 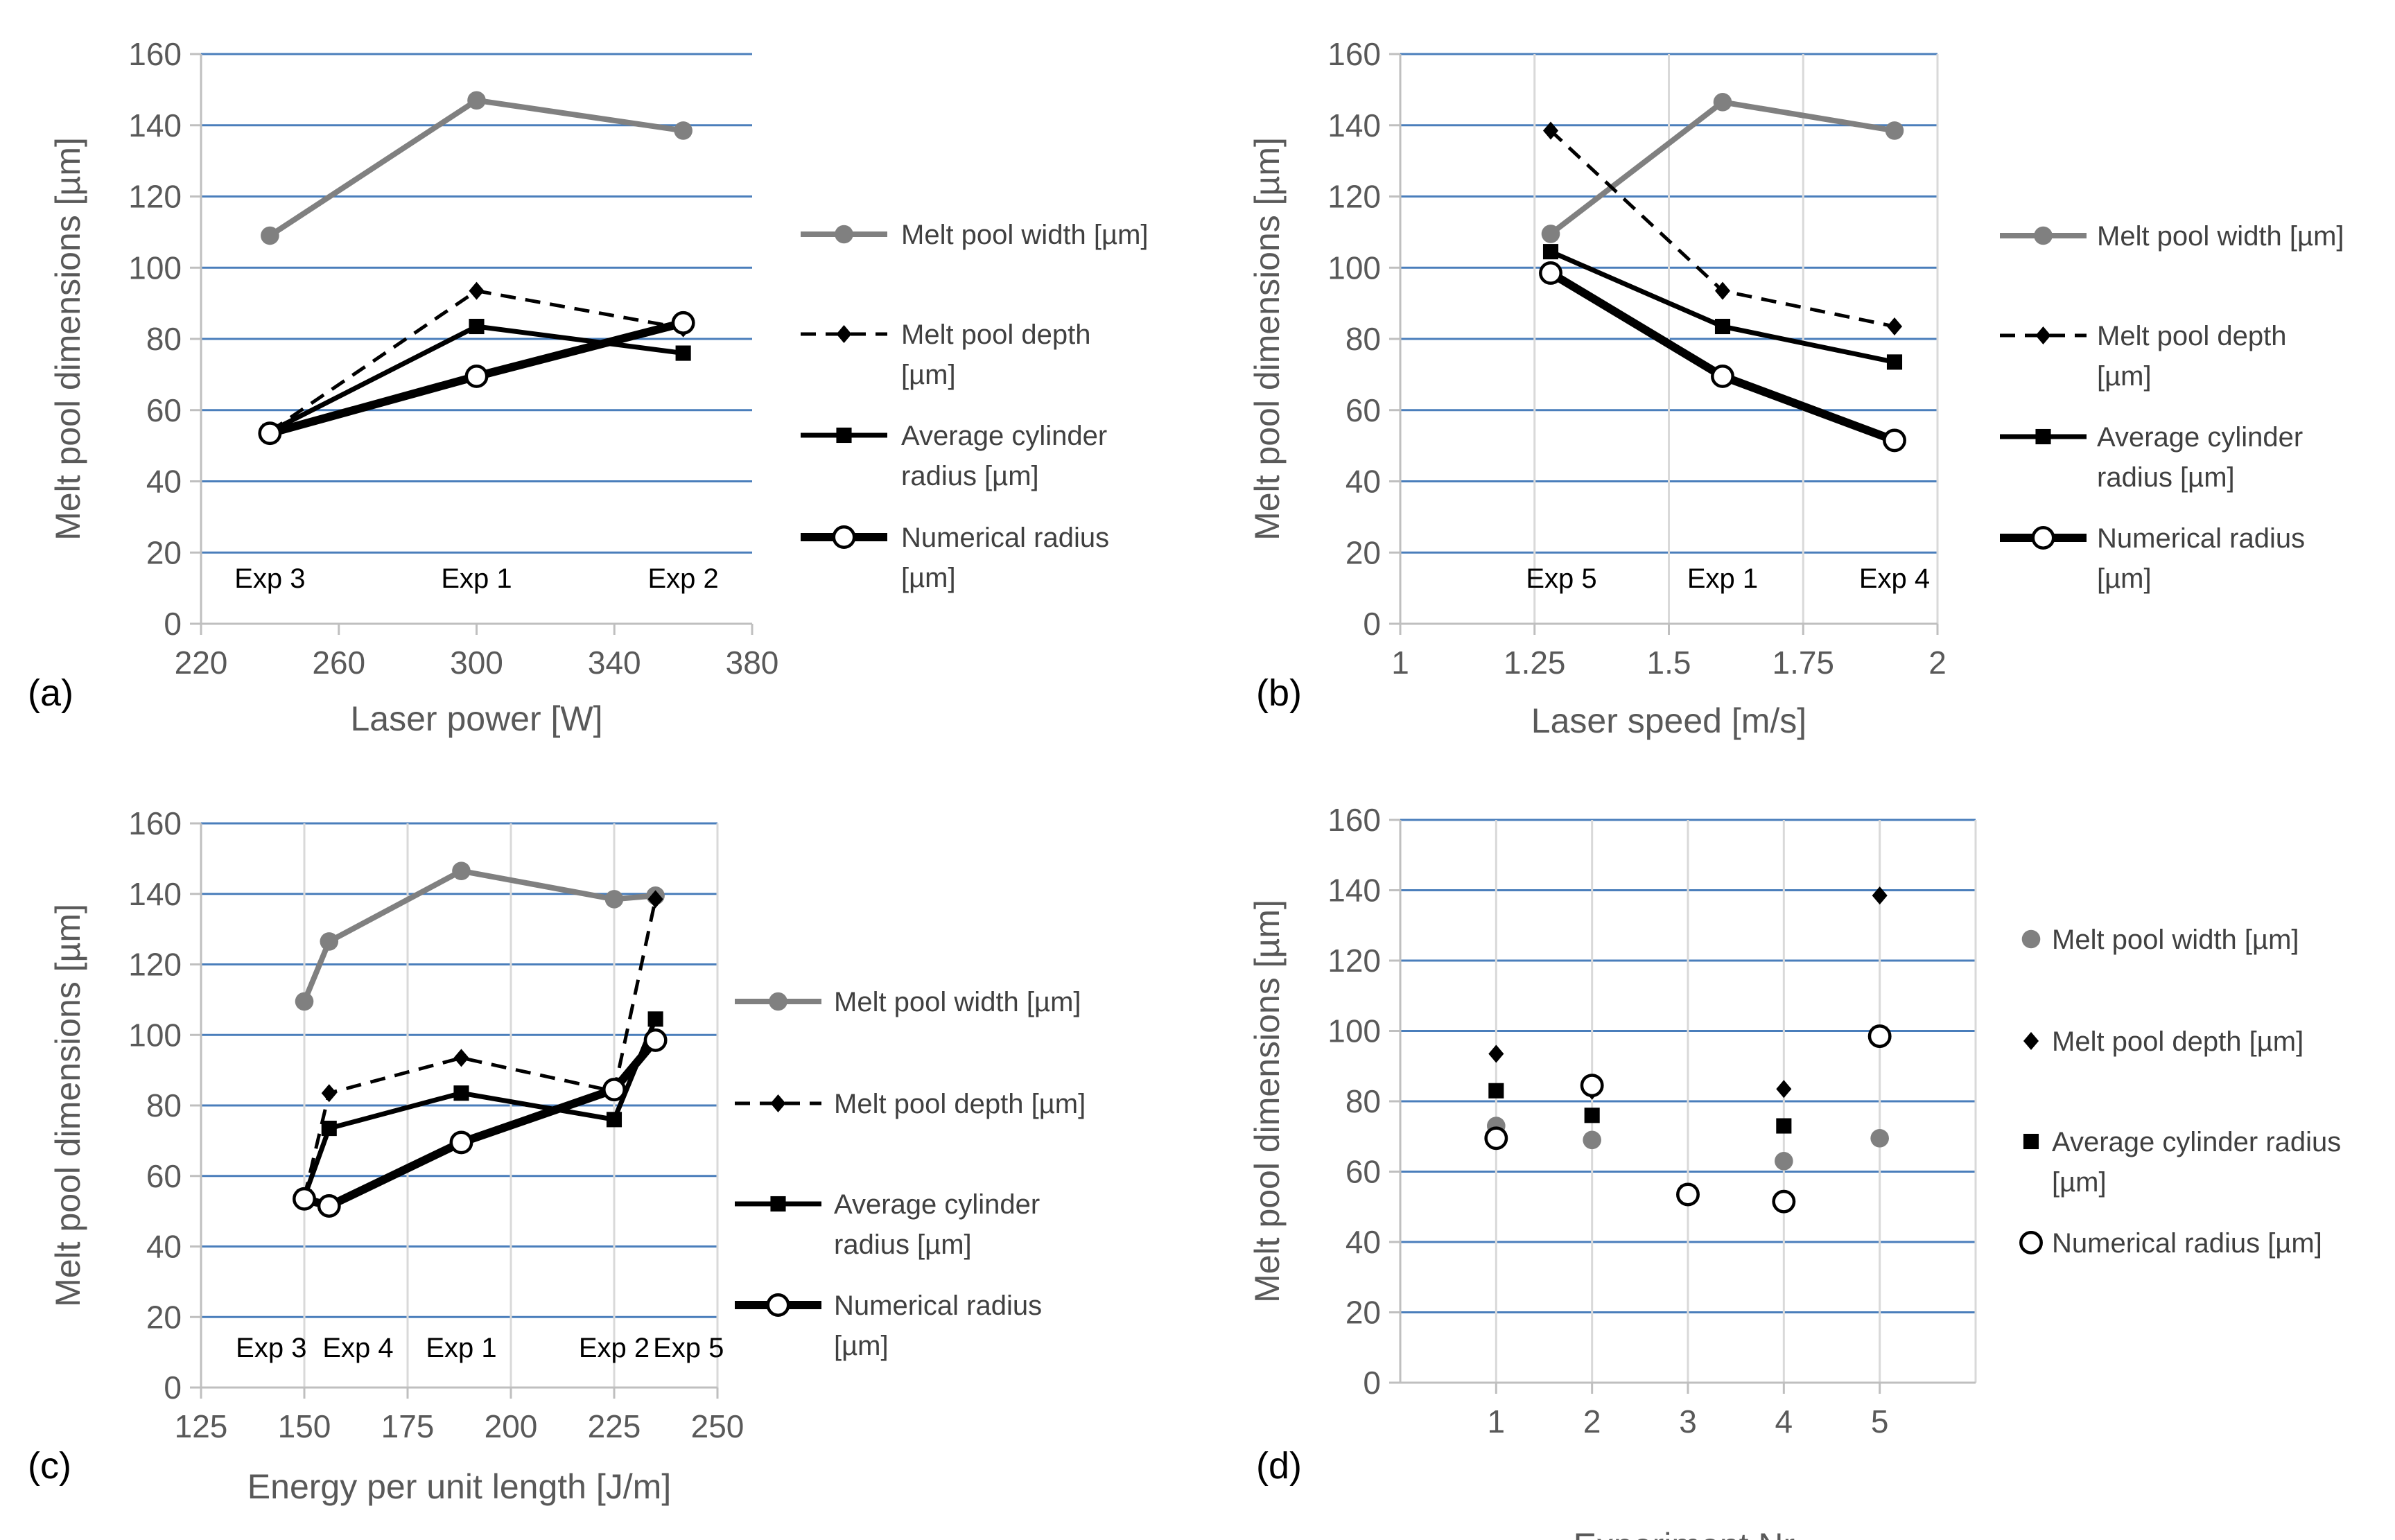 What do you see at coordinates (49, 1466) in the screenshot?
I see `panel-label: (c)` at bounding box center [49, 1466].